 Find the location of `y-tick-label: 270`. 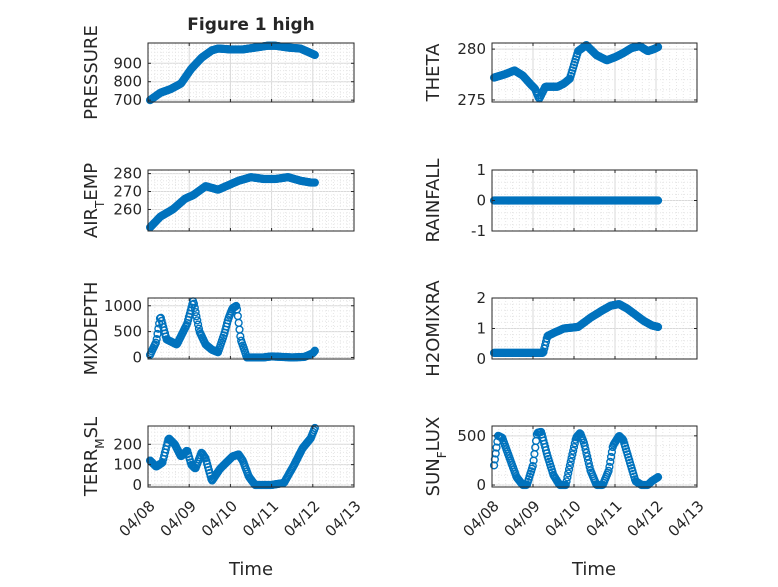

y-tick-label: 270 is located at coordinates (127, 192).